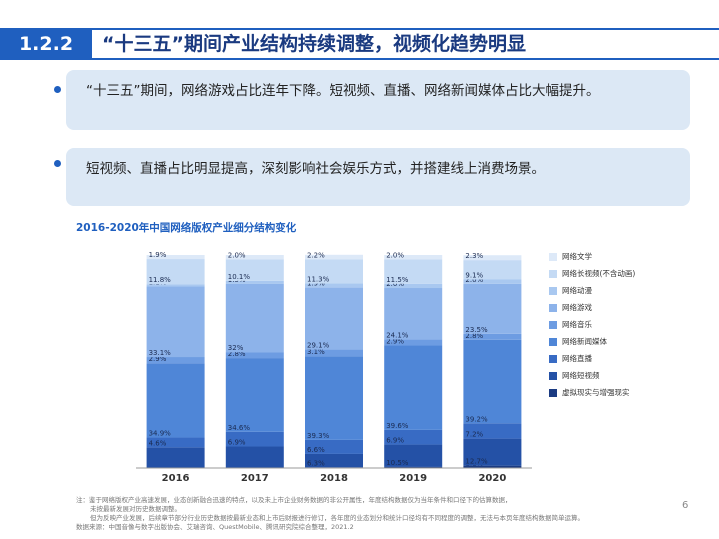 This screenshot has width=719, height=539. What do you see at coordinates (476, 462) in the screenshot?
I see `data-label: 12.7%` at bounding box center [476, 462].